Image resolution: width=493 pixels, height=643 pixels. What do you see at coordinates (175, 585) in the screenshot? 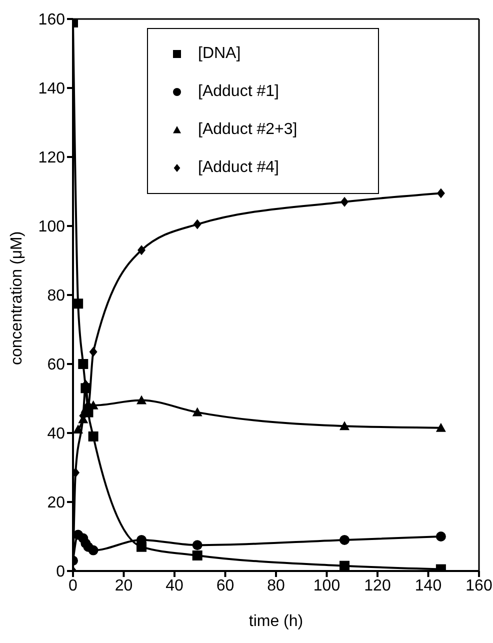
I see `x-tick-label: 40` at bounding box center [175, 585].